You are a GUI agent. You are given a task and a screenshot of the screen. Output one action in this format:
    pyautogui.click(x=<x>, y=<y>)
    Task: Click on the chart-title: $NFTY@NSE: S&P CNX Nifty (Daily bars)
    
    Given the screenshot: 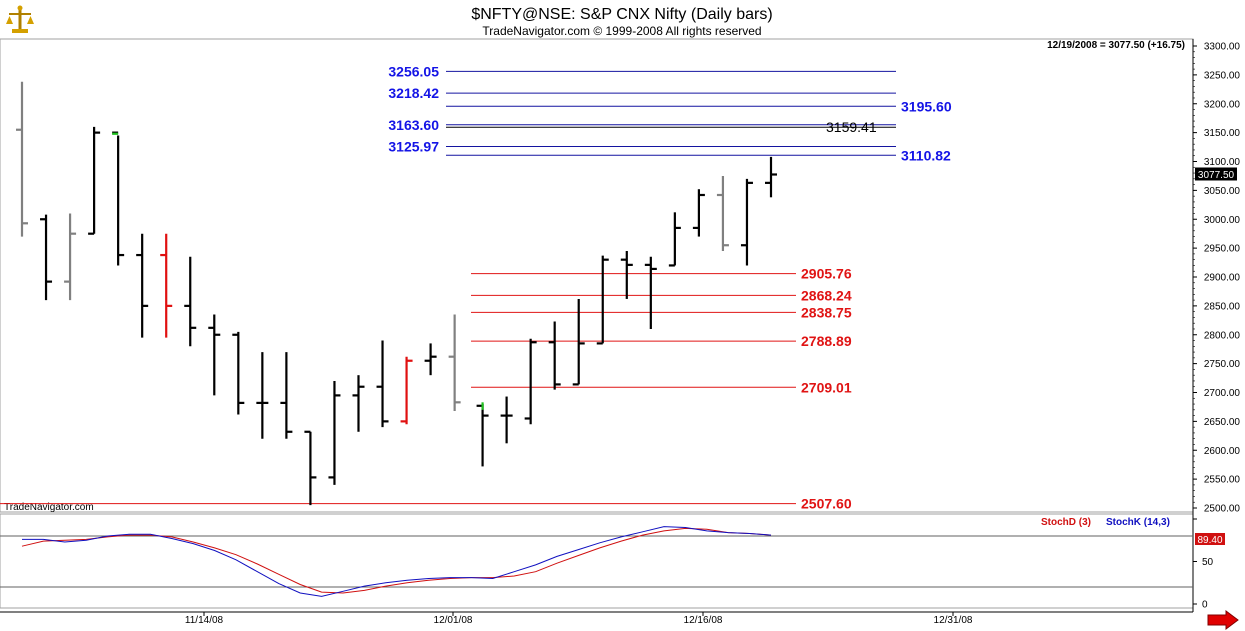 What is the action you would take?
    pyautogui.click(x=621, y=14)
    